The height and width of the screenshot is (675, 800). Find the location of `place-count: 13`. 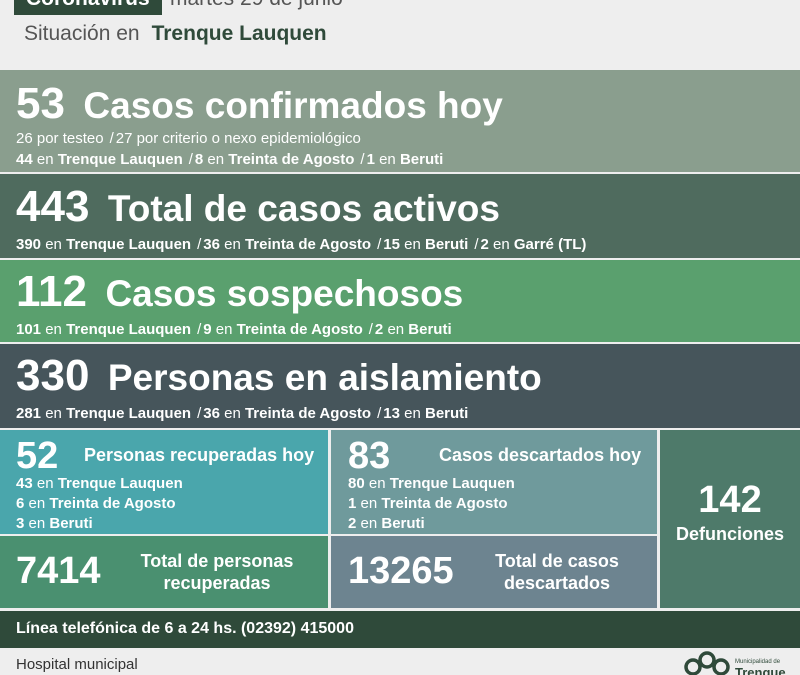

place-count: 13 is located at coordinates (391, 413).